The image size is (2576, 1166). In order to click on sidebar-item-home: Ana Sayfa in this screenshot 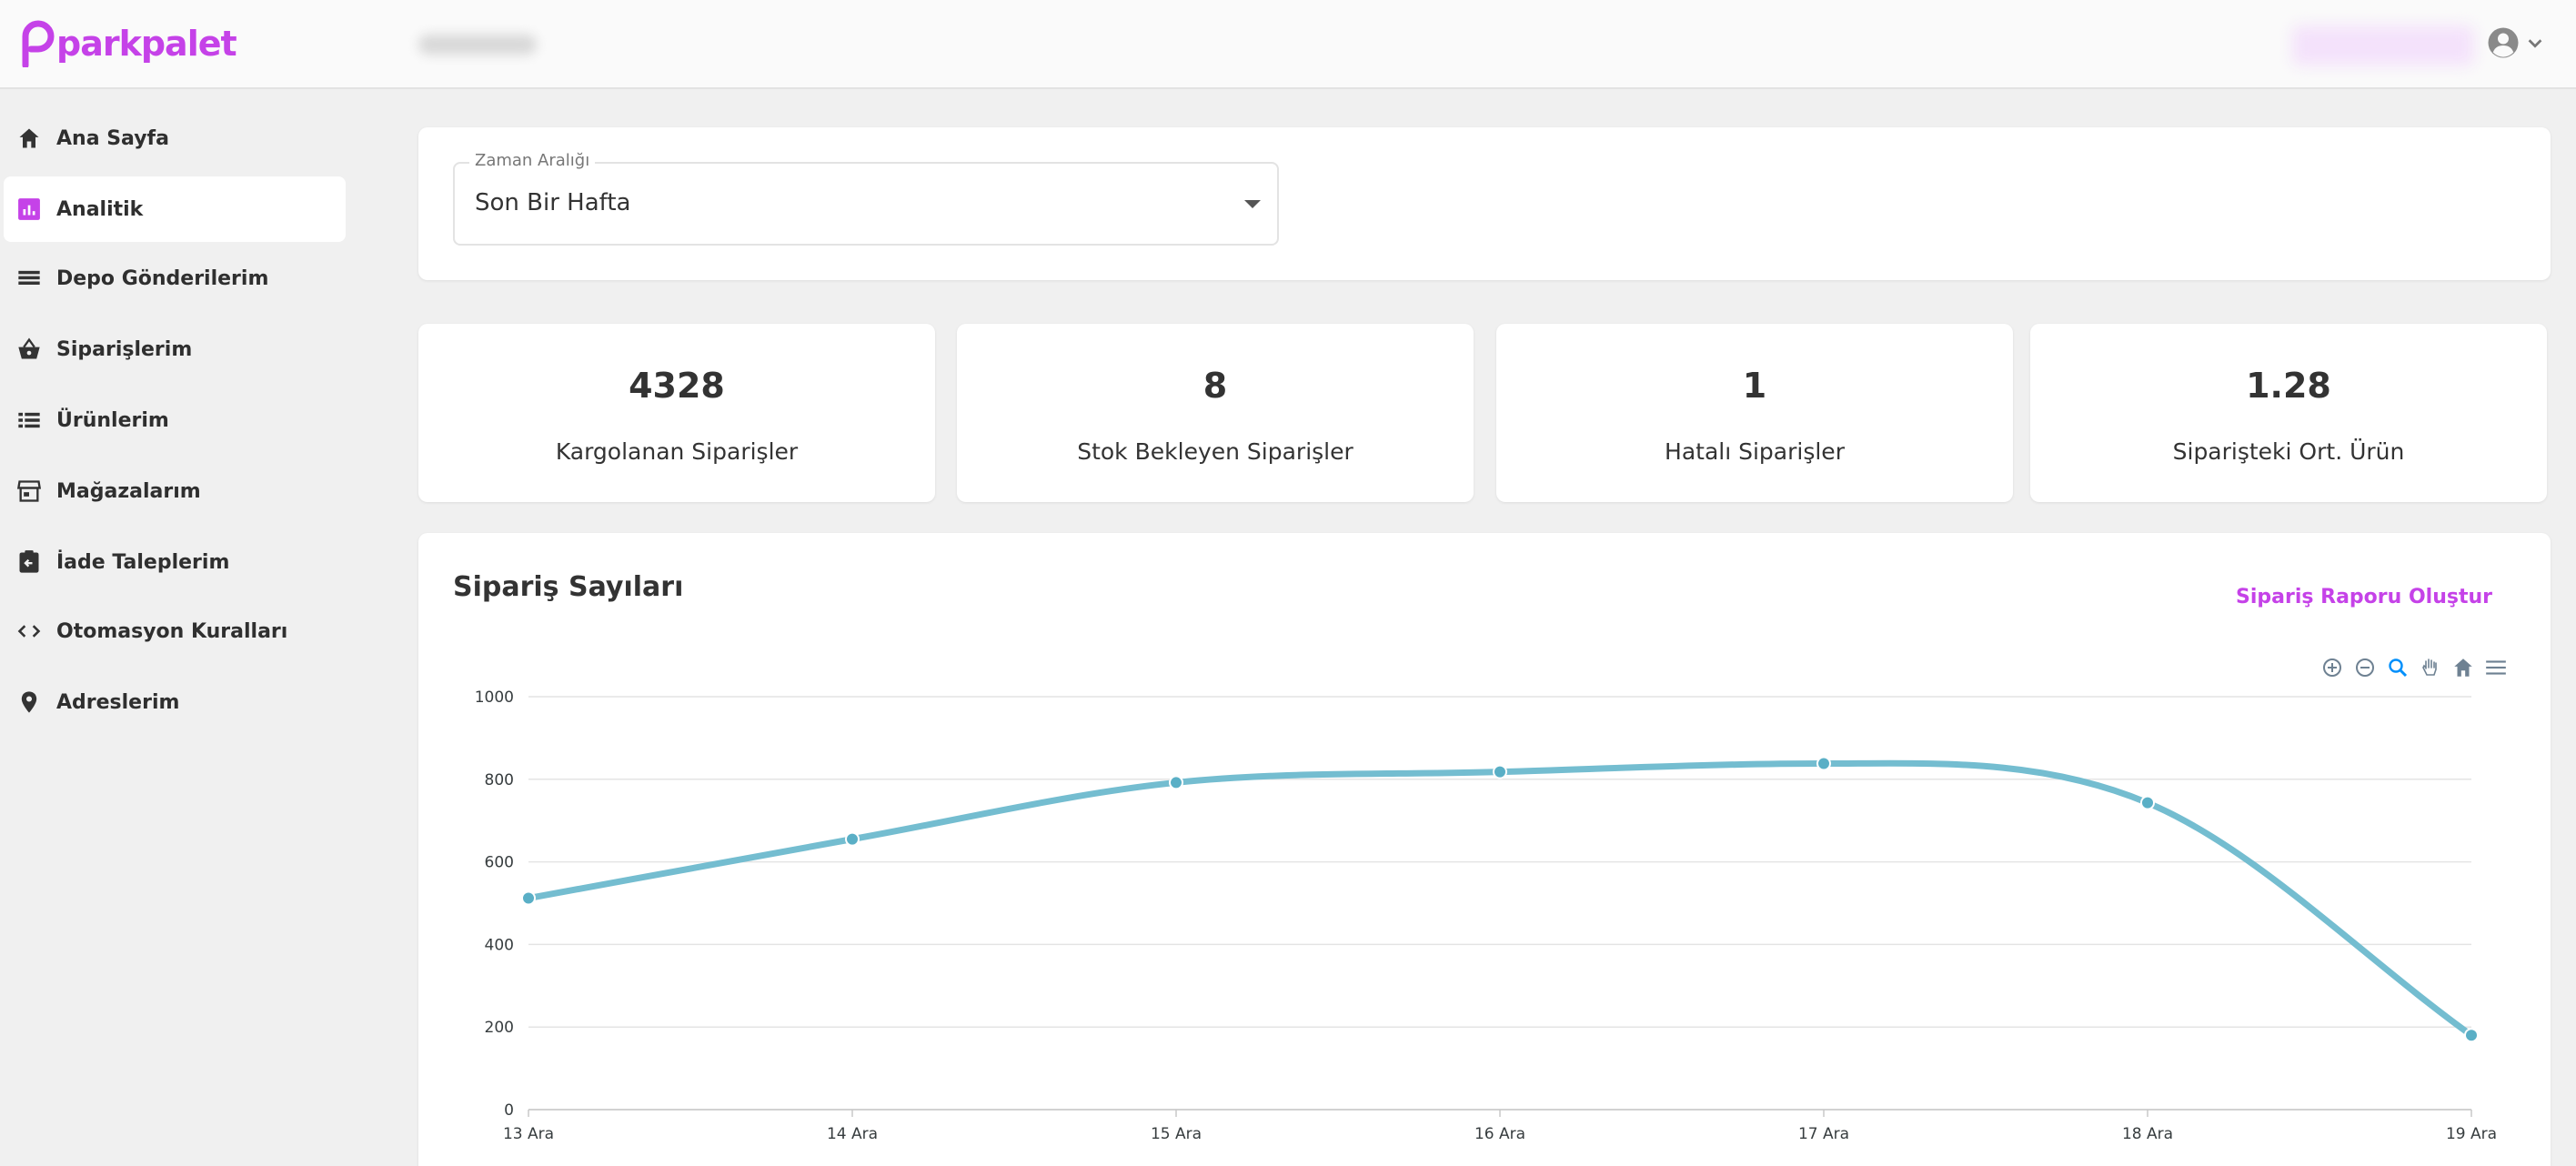, I will do `click(175, 138)`.